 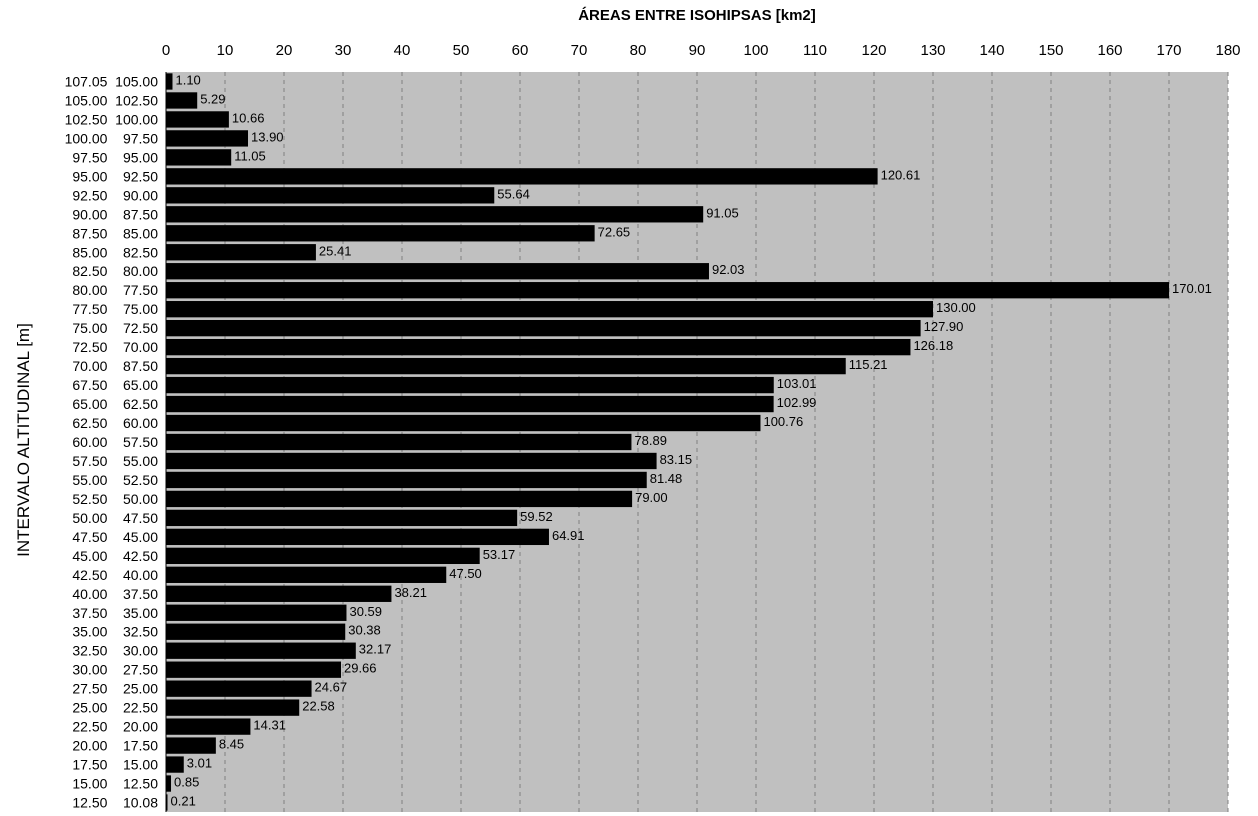 I want to click on category-label: 15.00 12.50, so click(x=115, y=784).